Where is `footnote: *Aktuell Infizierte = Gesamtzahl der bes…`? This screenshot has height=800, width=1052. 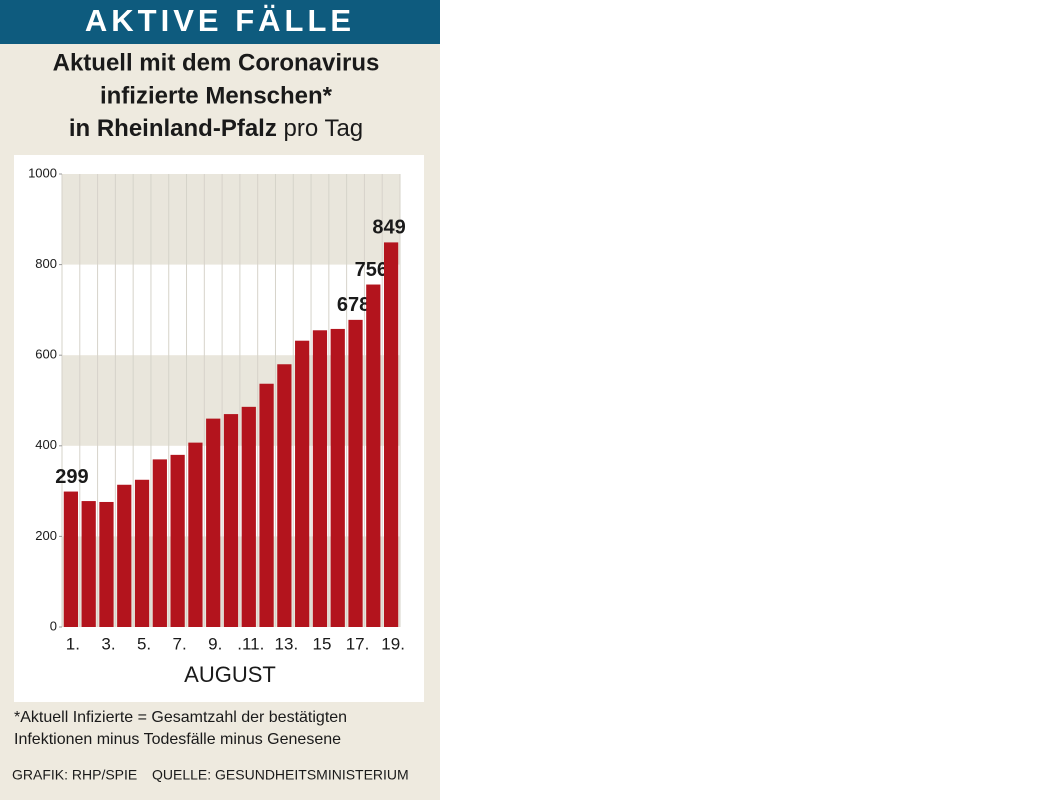 footnote: *Aktuell Infizierte = Gesamtzahl der bes… is located at coordinates (180, 717).